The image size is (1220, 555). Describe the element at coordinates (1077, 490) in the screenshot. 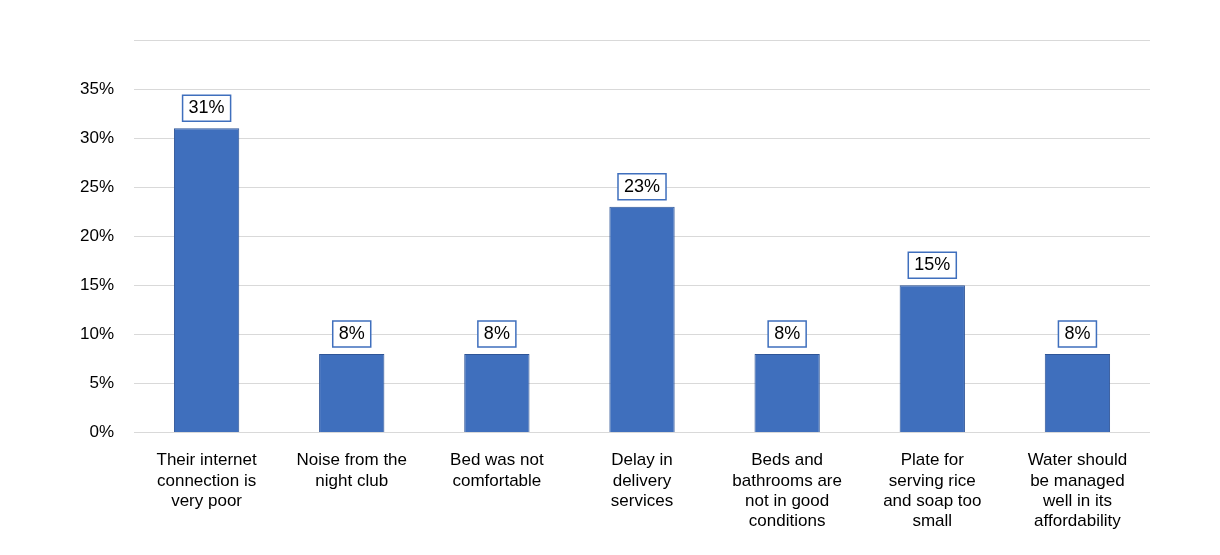

I see `x-tick-label: Water should be managed well in its affordability` at that location.